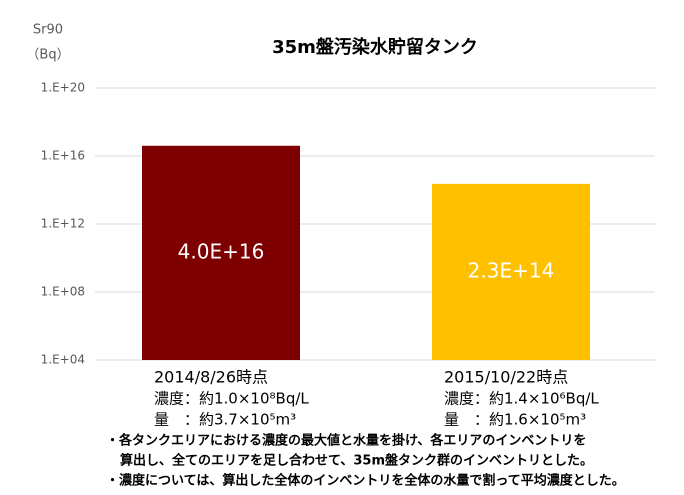  Describe the element at coordinates (211, 377) in the screenshot. I see `x-tick-label: 2014/8/26時点` at that location.